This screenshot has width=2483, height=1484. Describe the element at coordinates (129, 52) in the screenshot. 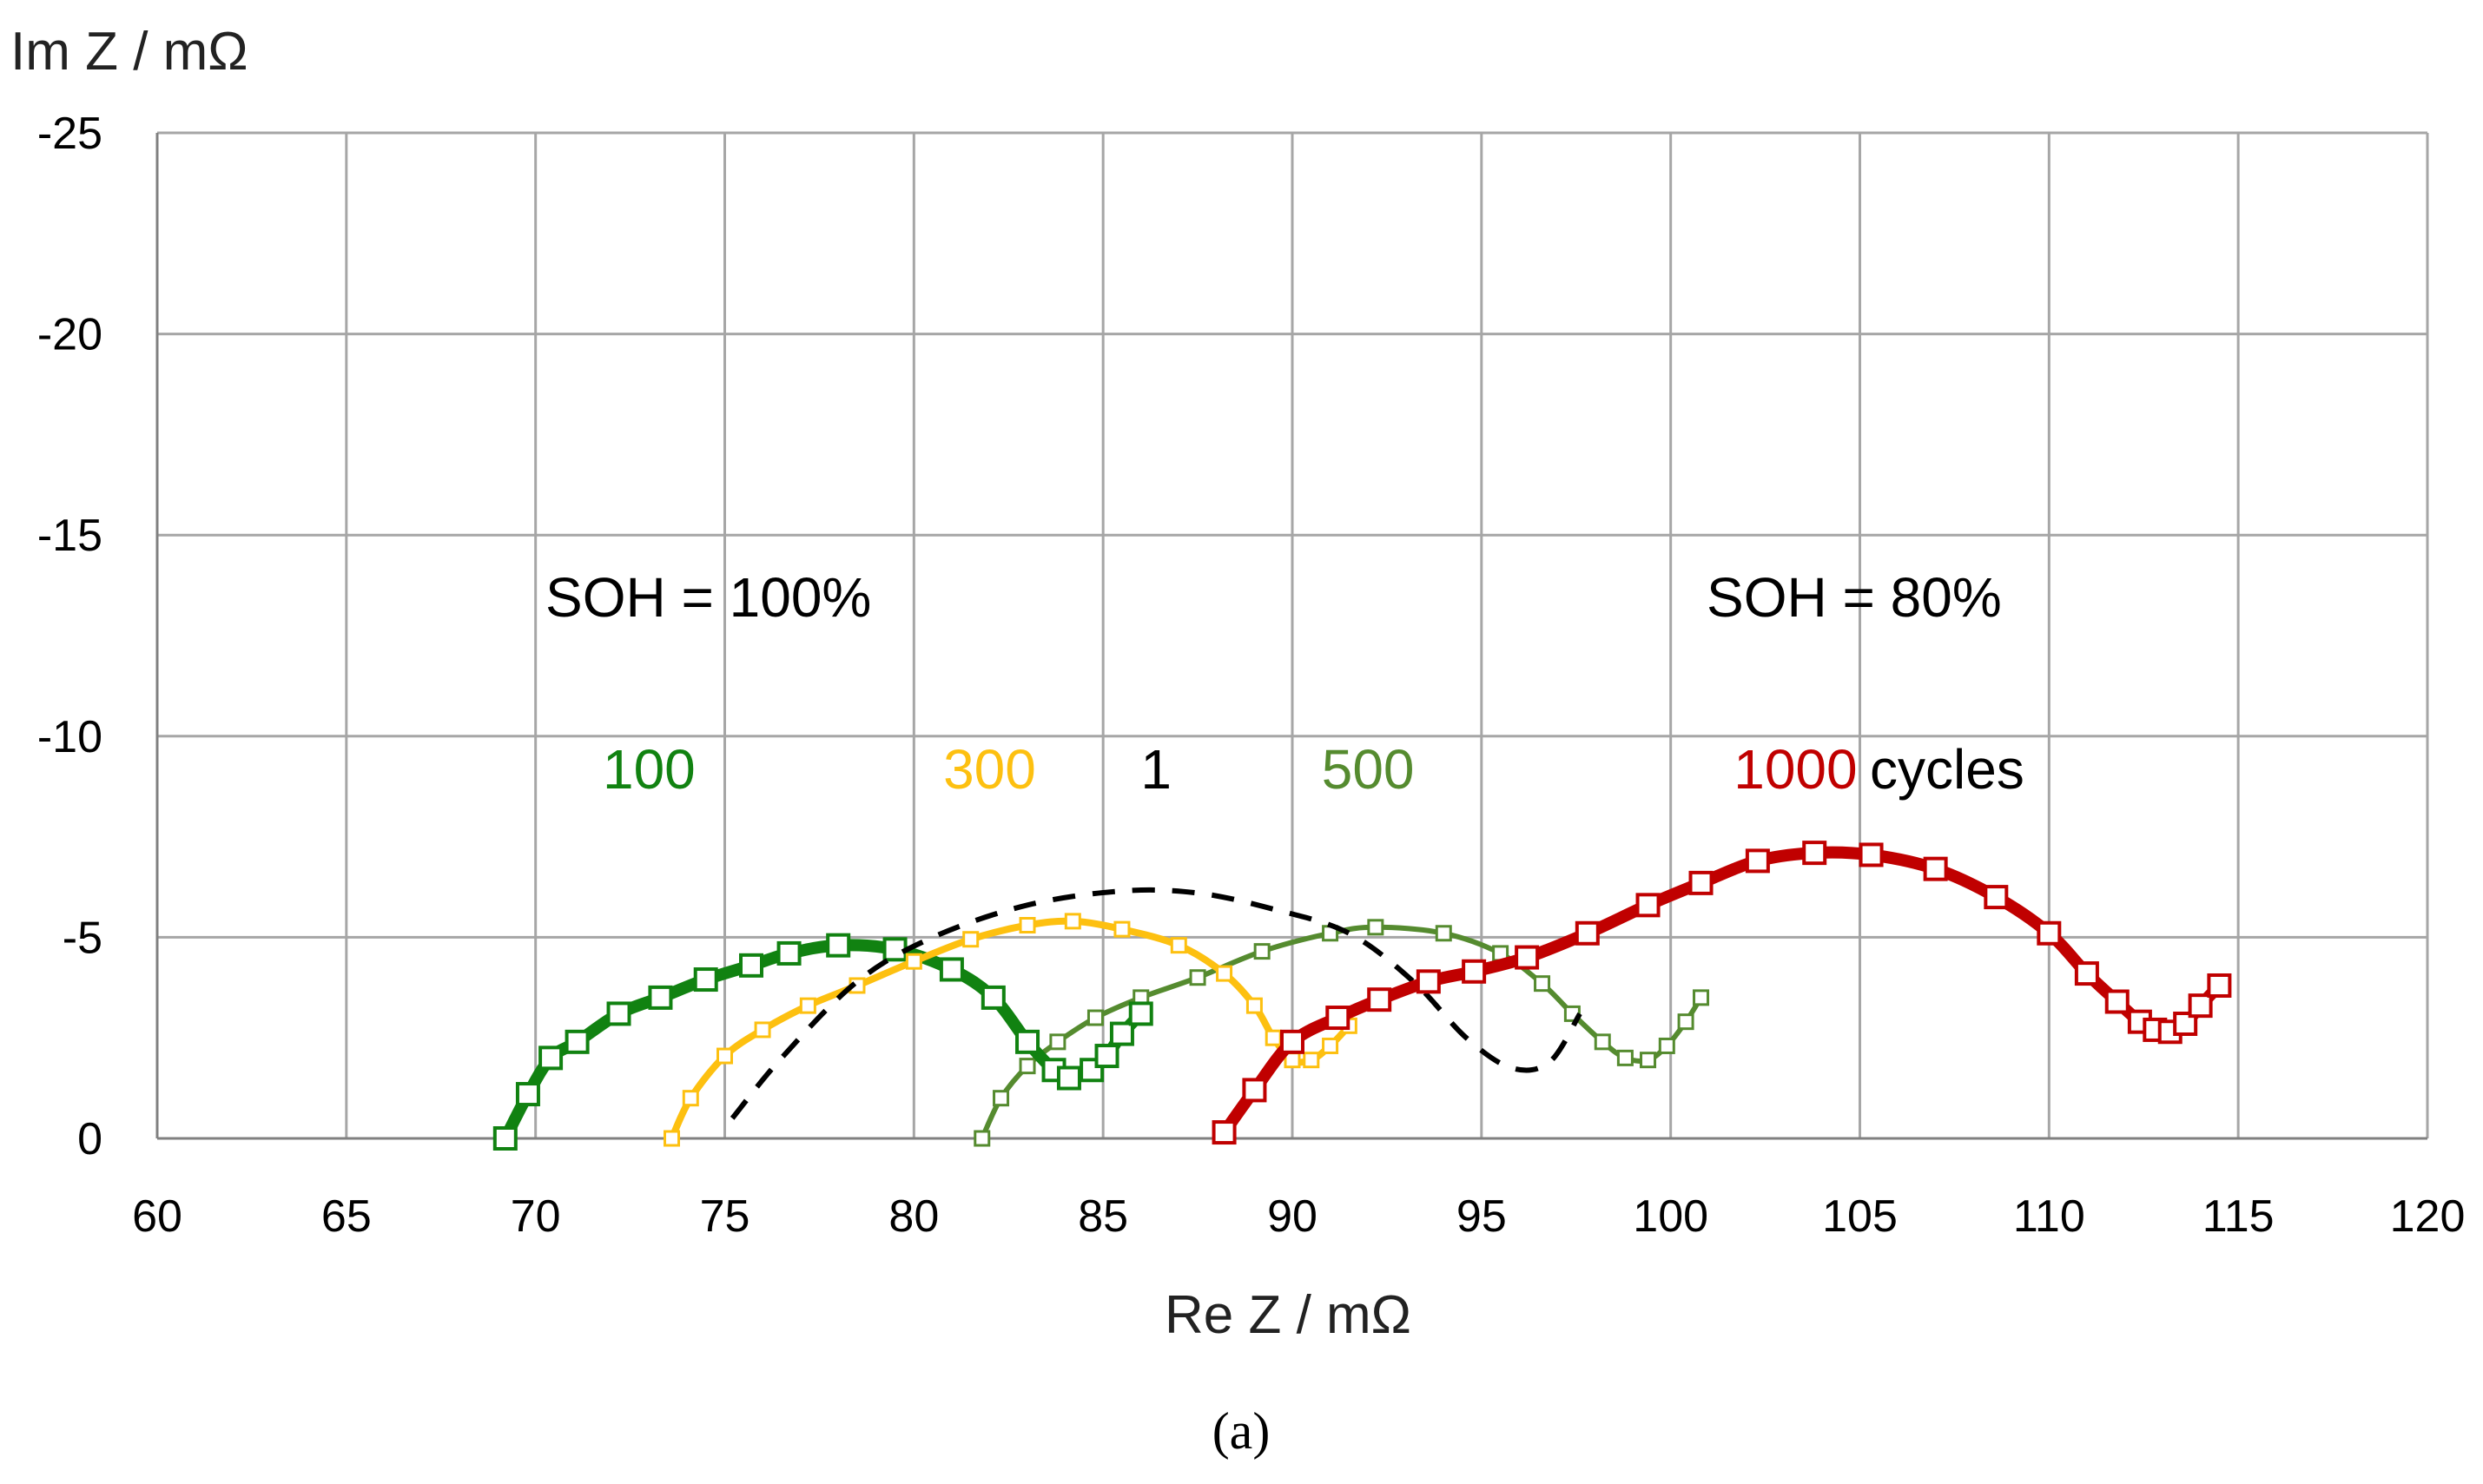

I see `y-axis-label: Im Z / mΩ` at that location.